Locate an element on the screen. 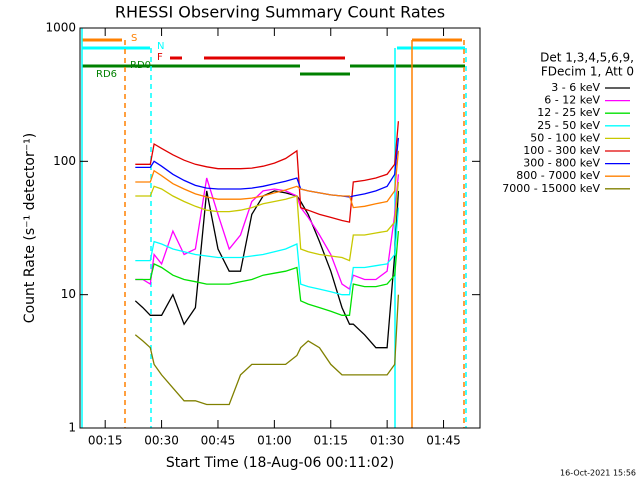 Image resolution: width=640 pixels, height=480 pixels. x-tick-label: 01:45 is located at coordinates (443, 441).